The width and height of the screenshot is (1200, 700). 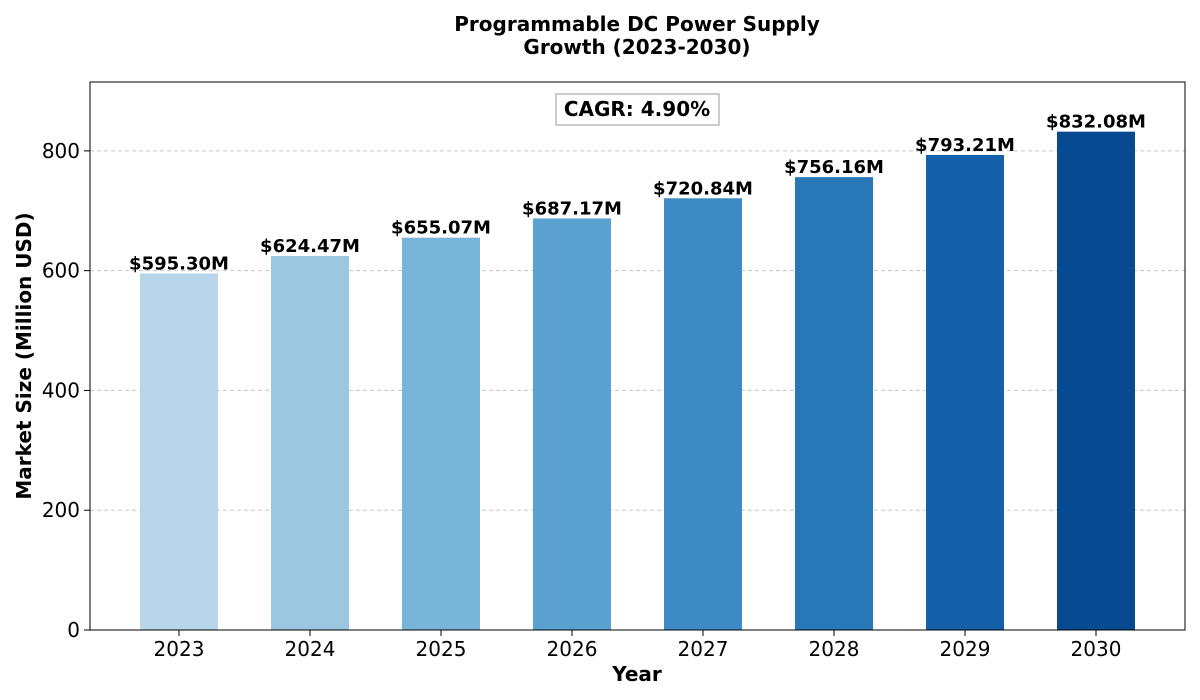 I want to click on bar-2026, so click(x=572, y=424).